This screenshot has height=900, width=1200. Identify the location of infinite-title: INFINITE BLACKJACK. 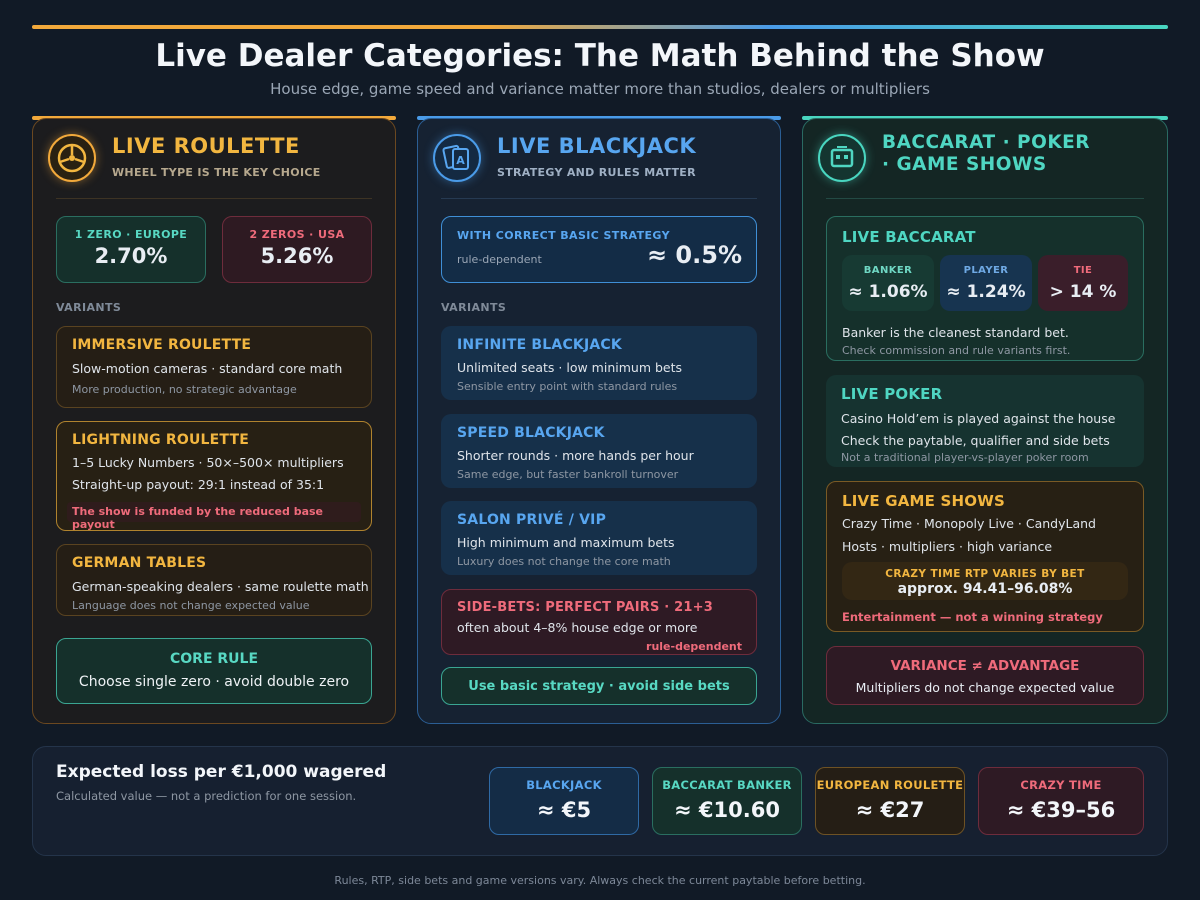
(539, 345).